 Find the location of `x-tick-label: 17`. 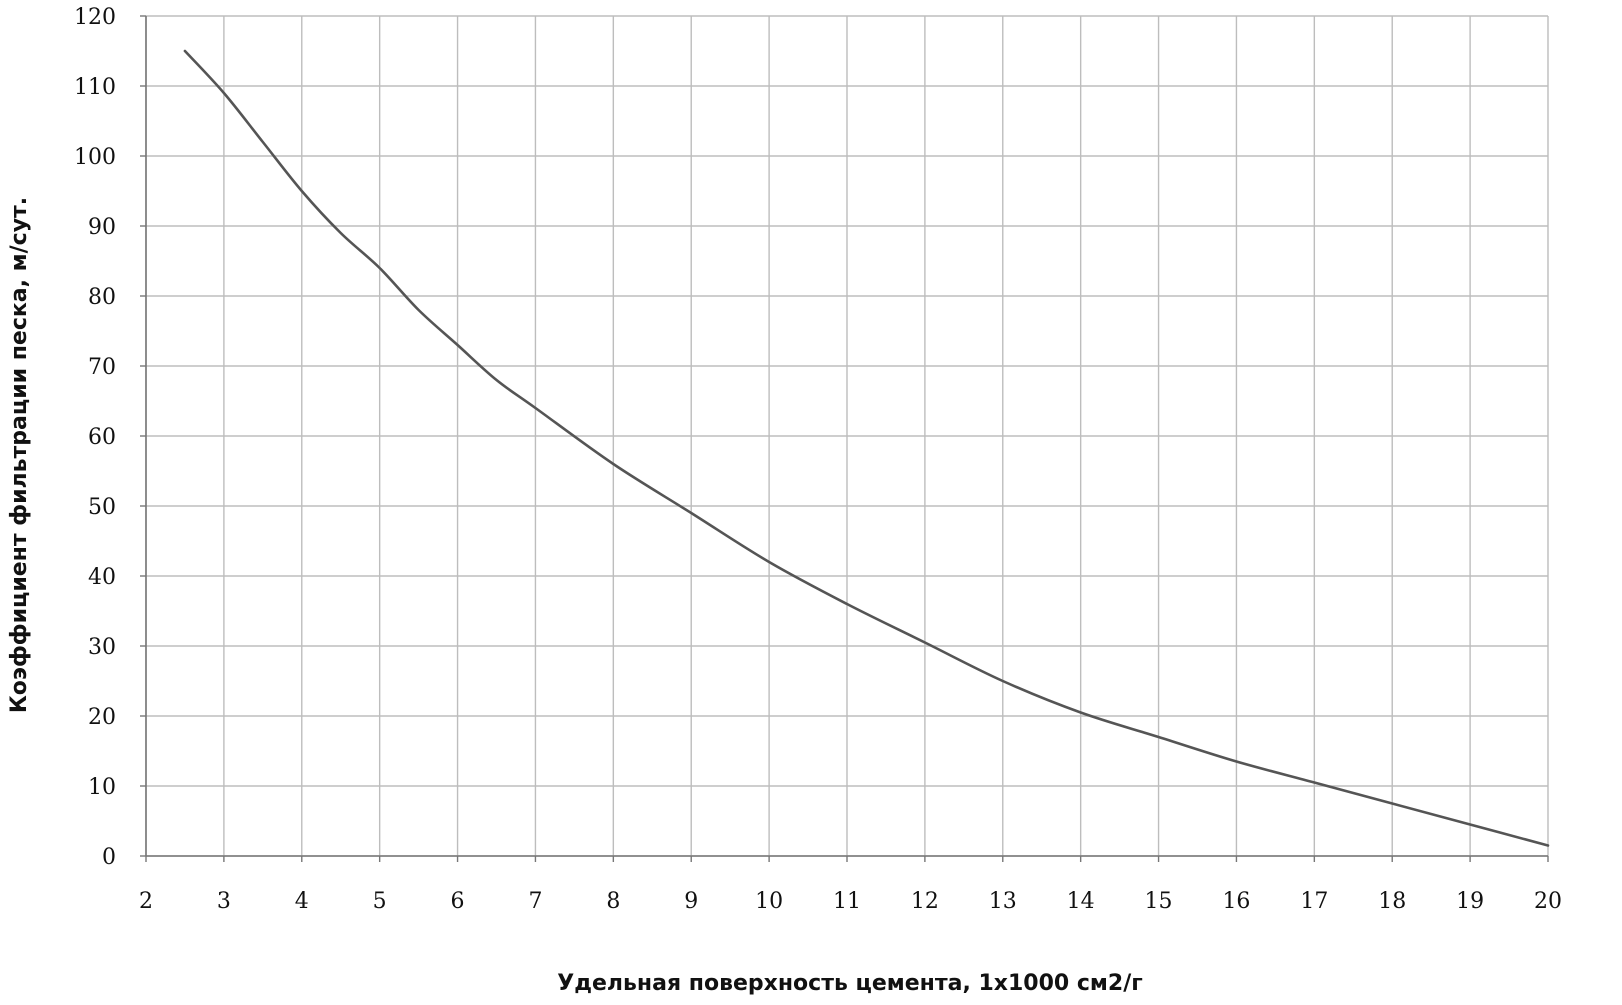

x-tick-label: 17 is located at coordinates (1314, 901).